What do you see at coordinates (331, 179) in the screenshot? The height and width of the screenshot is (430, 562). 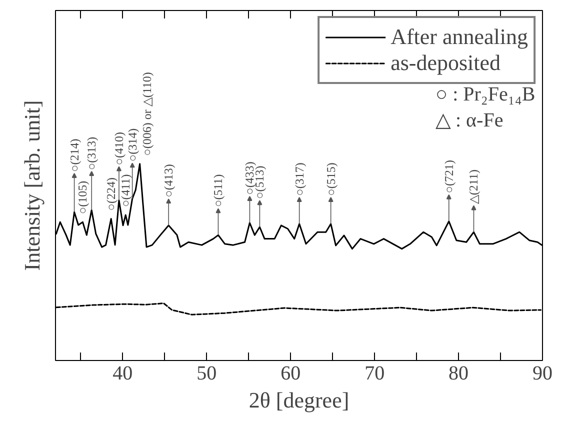 I see `annotation: ○(515)` at bounding box center [331, 179].